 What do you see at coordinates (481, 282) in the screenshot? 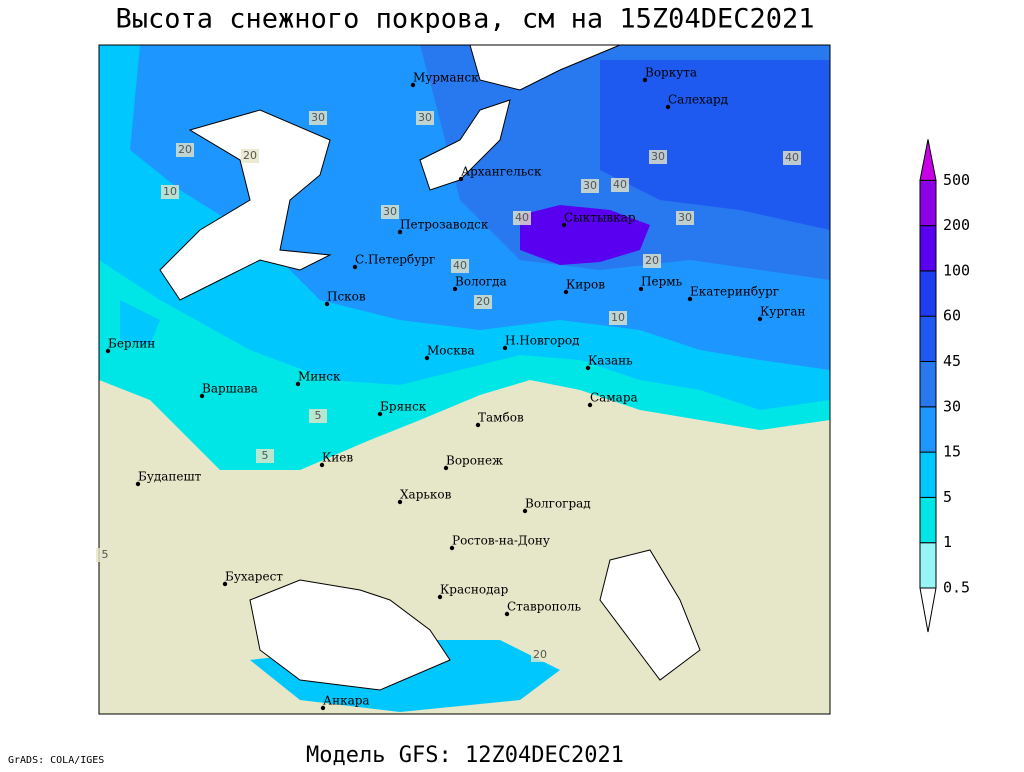
I see `city-label: Вологда` at bounding box center [481, 282].